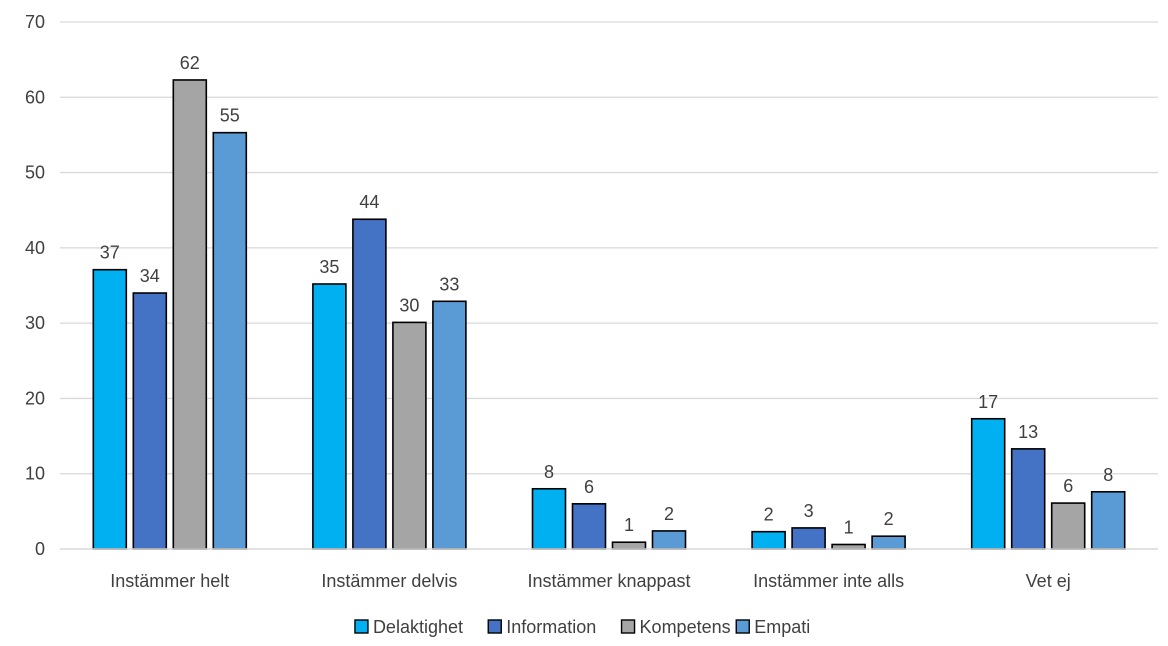 The height and width of the screenshot is (646, 1168). Describe the element at coordinates (35, 398) in the screenshot. I see `y-tick-label: 20` at that location.